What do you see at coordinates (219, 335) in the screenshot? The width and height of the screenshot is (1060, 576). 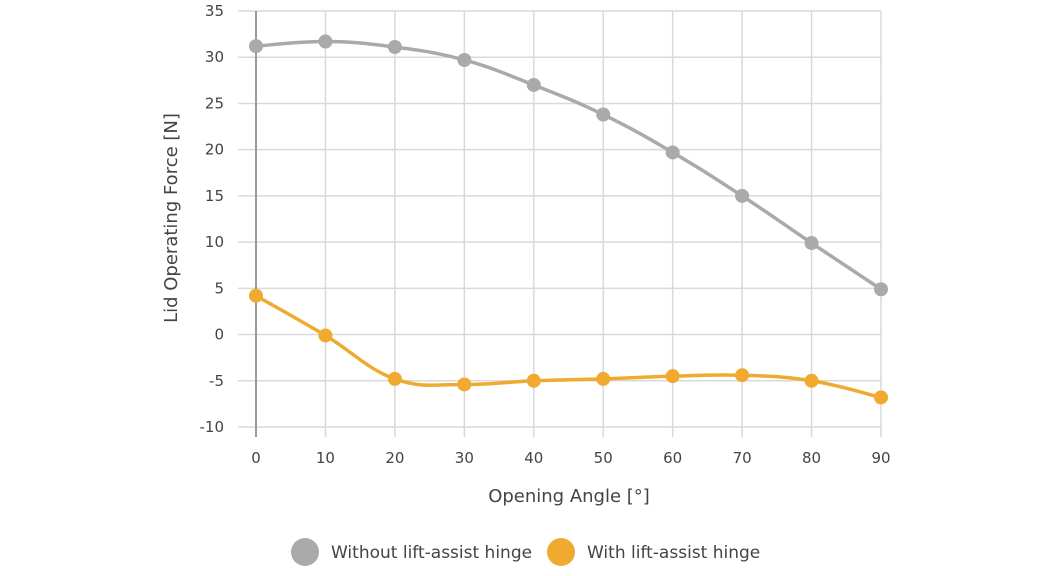 I see `y-tick-label: 0` at bounding box center [219, 335].